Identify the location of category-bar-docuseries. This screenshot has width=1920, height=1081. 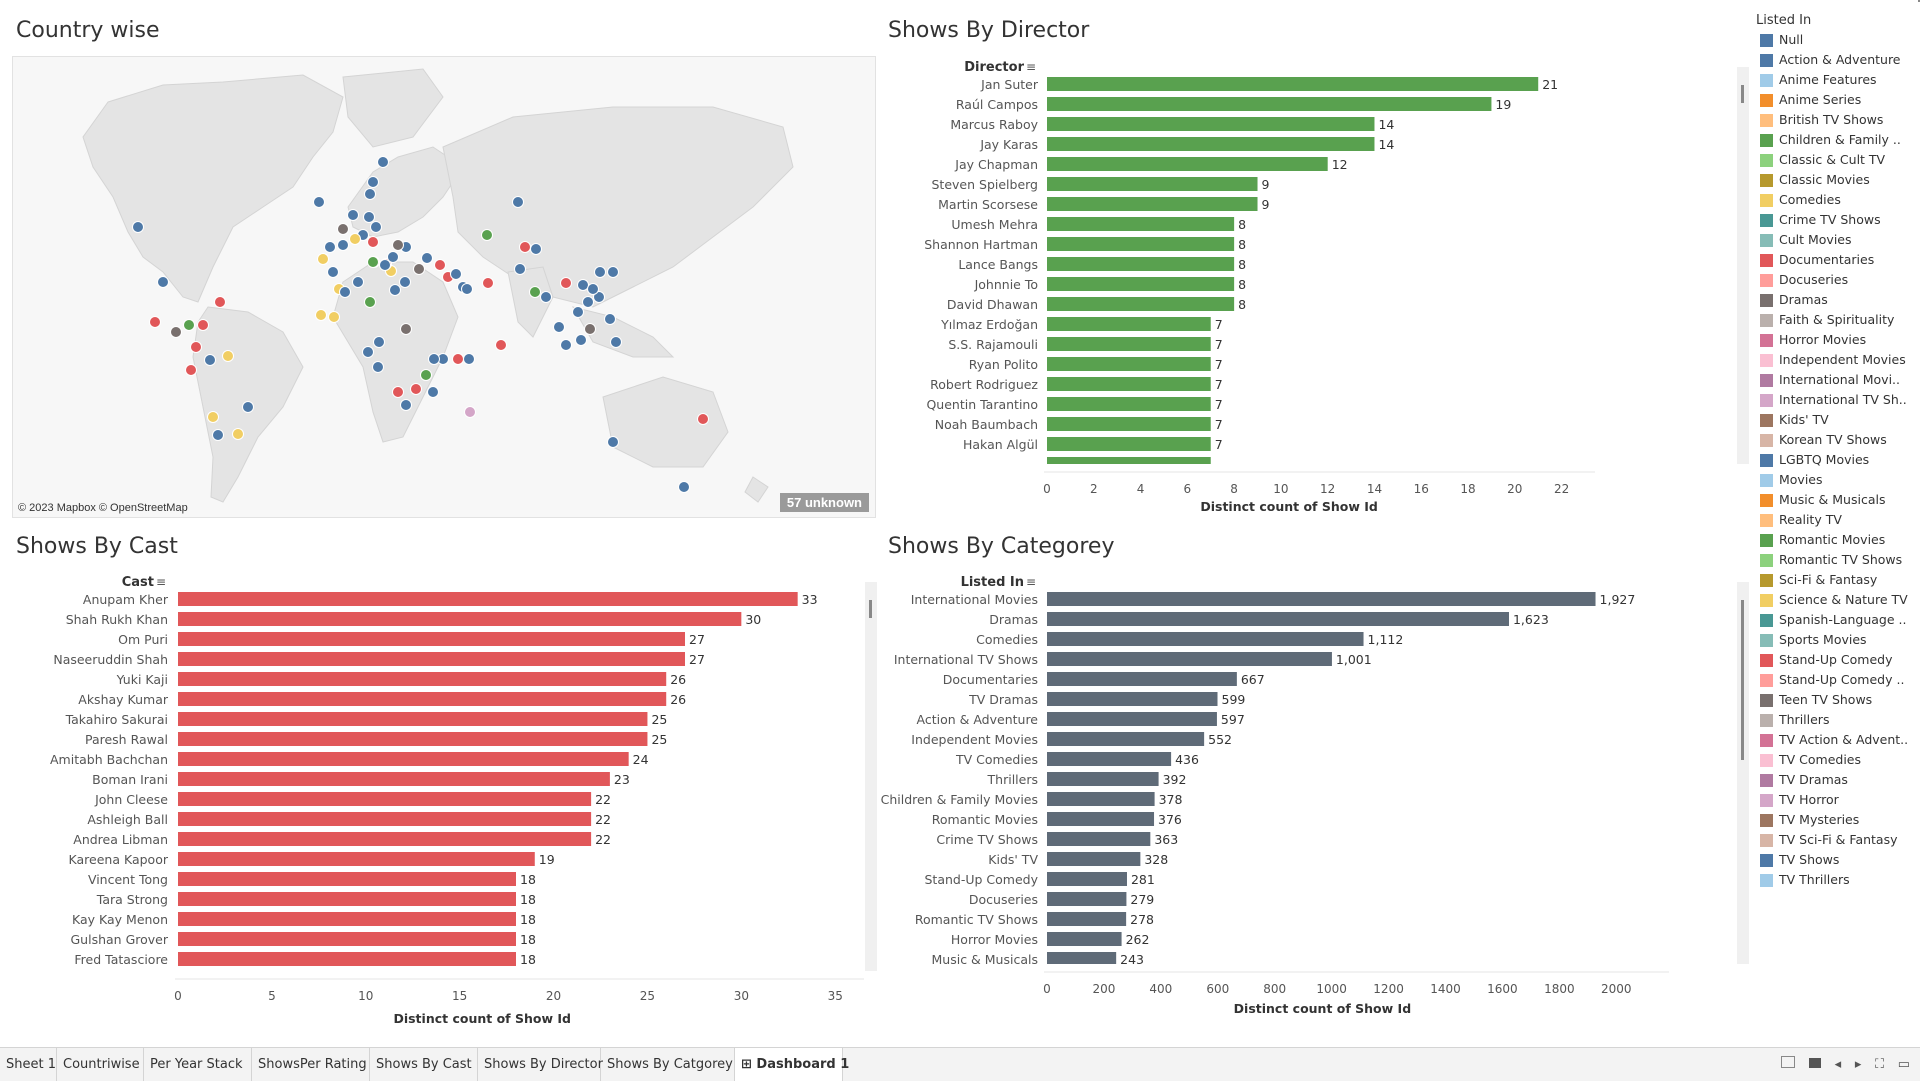
(1087, 899).